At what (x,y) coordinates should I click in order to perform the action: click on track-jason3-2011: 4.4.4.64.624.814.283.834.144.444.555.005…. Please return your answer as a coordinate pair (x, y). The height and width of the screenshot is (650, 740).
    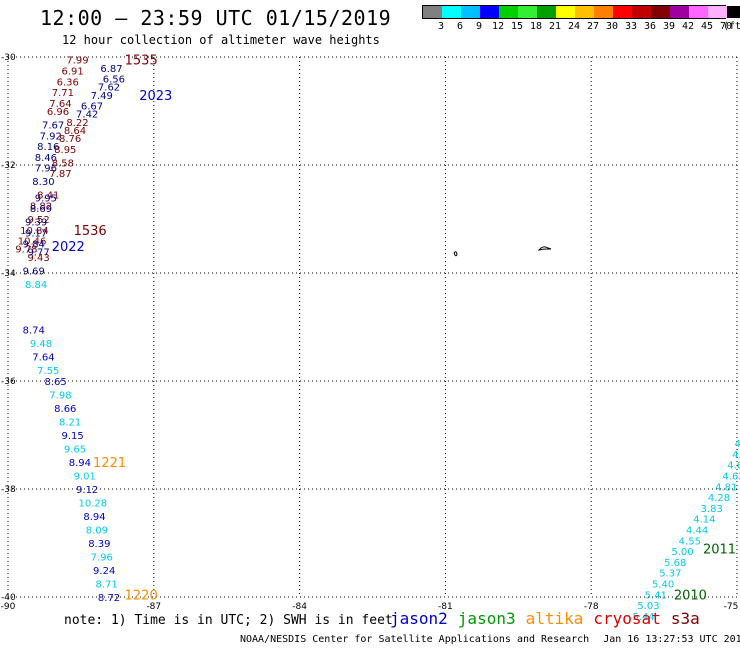
    Looking at the image, I should click on (686, 531).